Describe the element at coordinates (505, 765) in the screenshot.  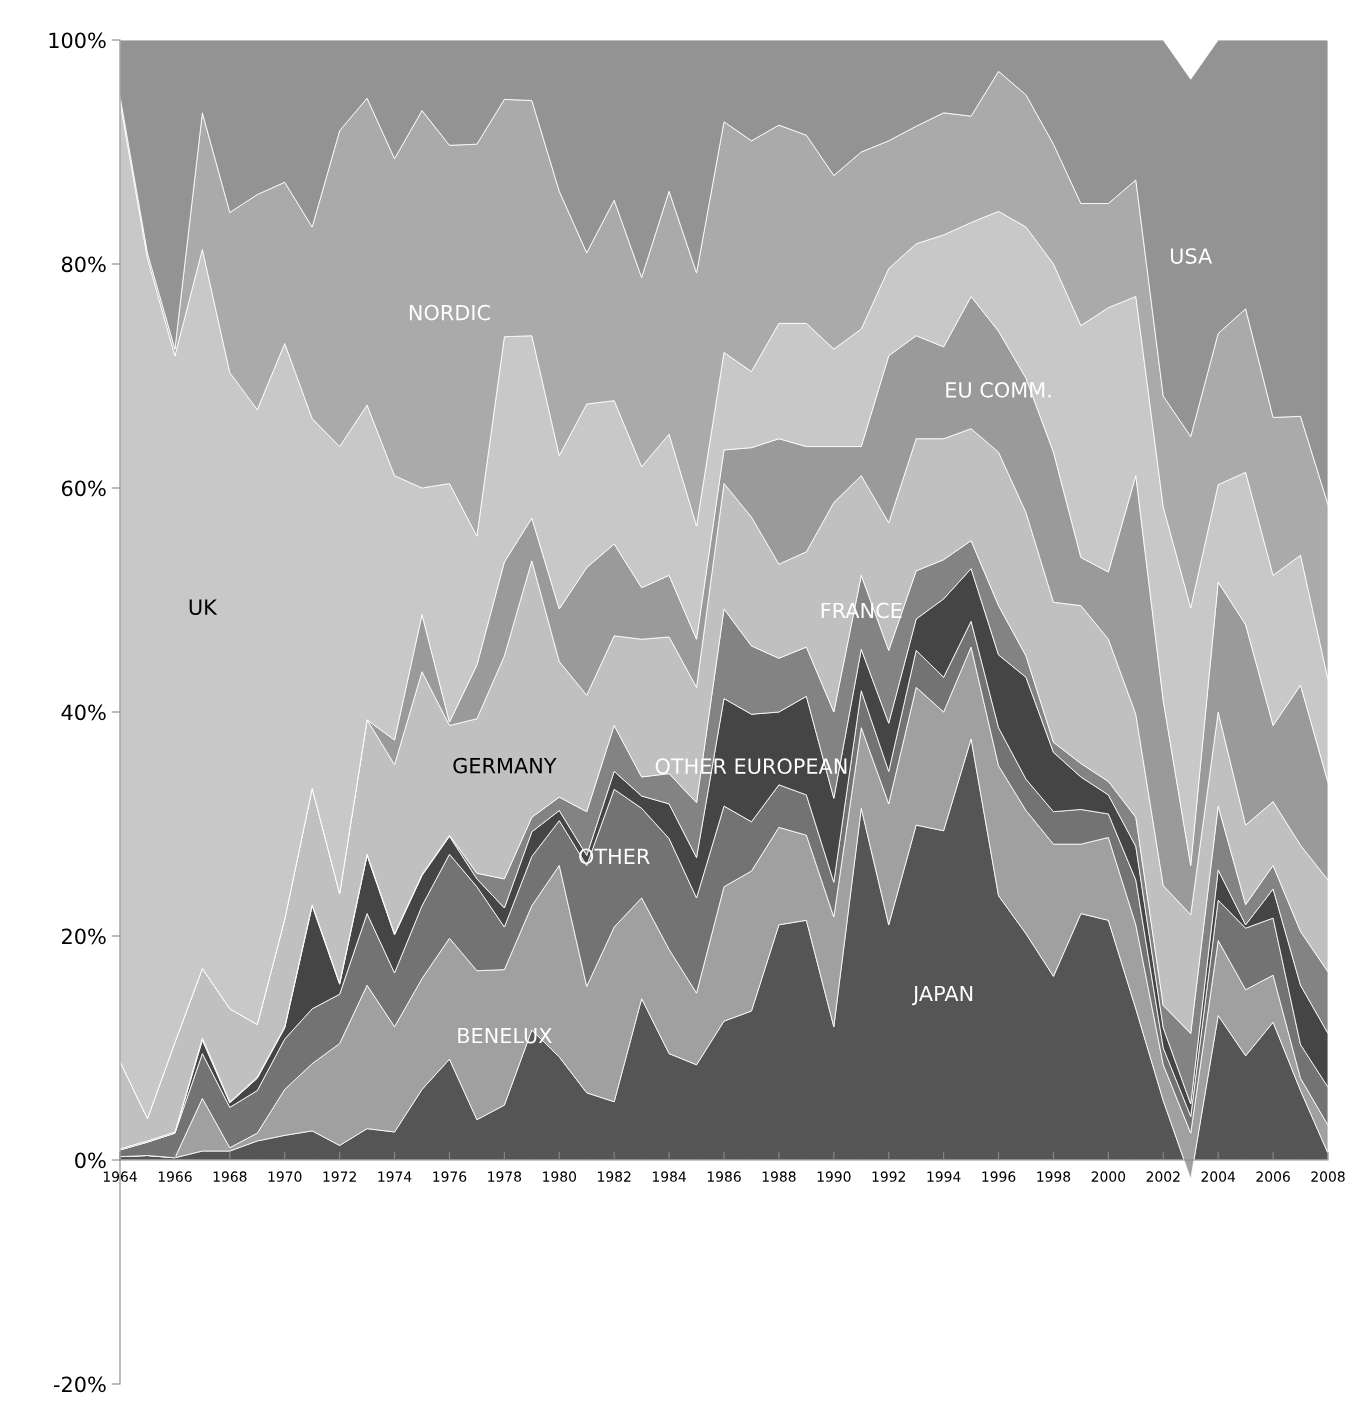
I see `series-label: GERMANY` at that location.